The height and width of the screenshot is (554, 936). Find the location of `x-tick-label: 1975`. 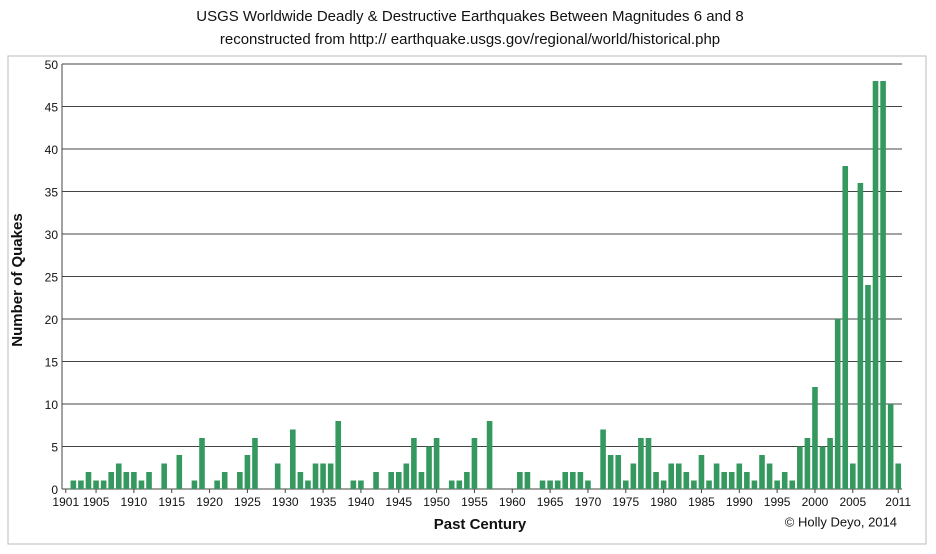

x-tick-label: 1975 is located at coordinates (625, 502).